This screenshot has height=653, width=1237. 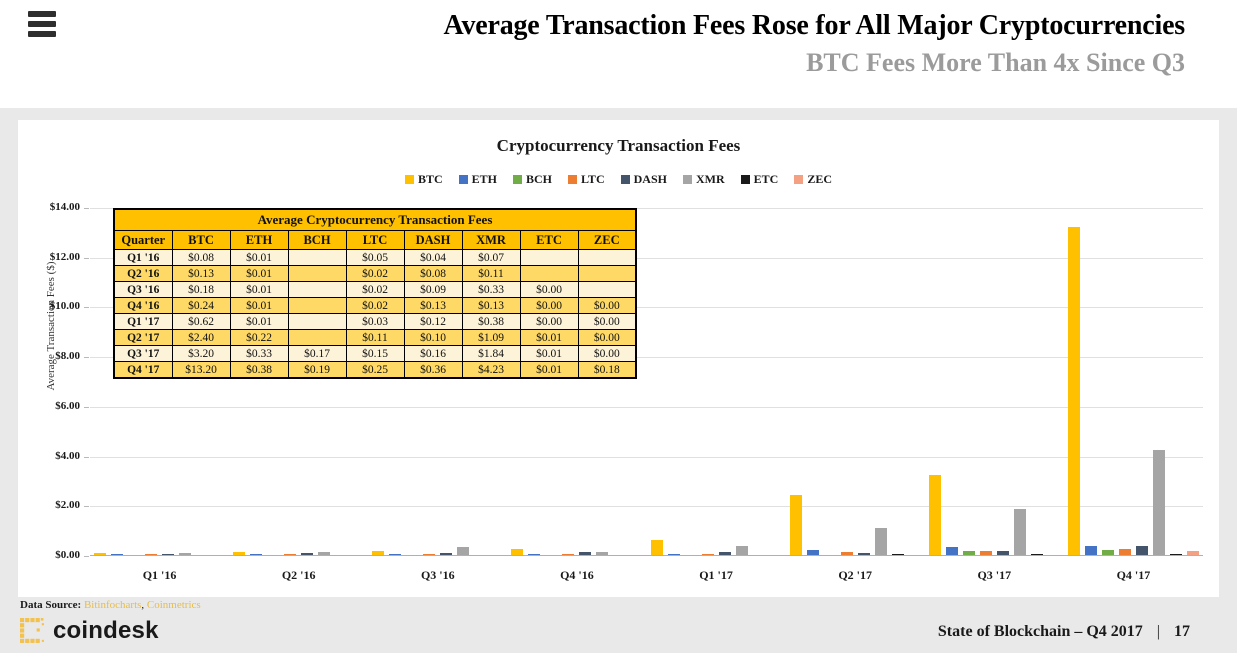 I want to click on y-tick-label: $10.00, so click(x=64, y=306).